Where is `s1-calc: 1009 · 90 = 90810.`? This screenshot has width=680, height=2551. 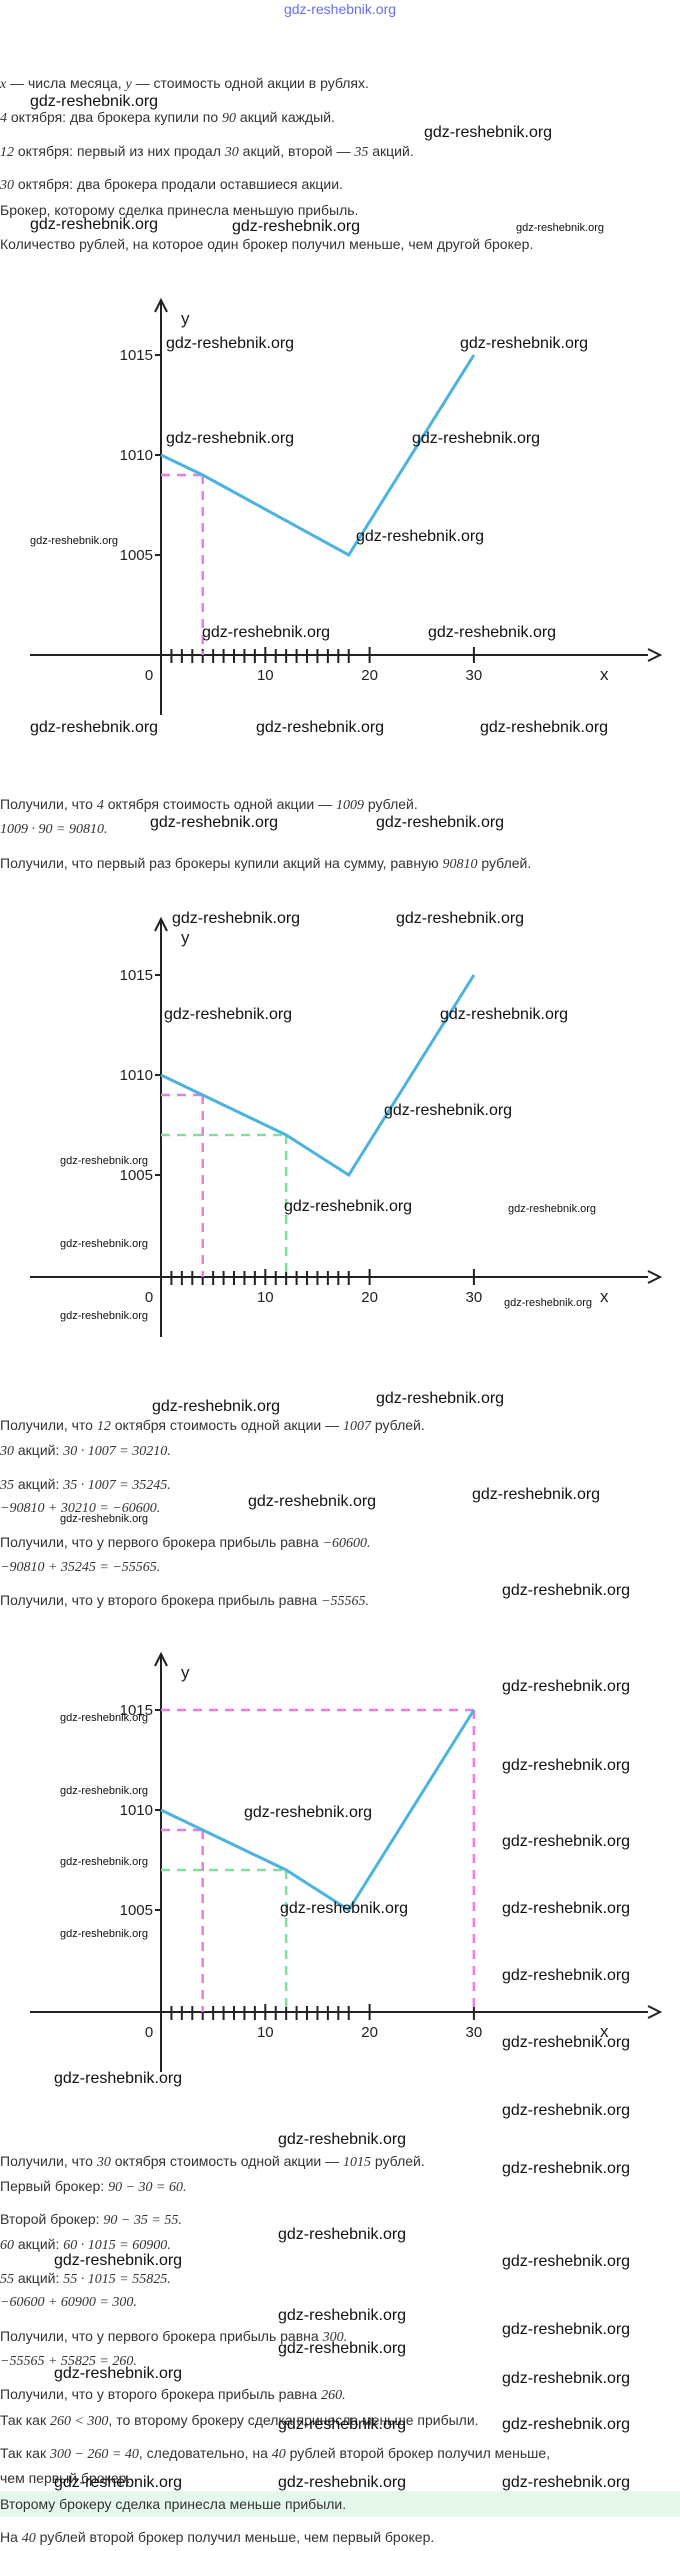
s1-calc: 1009 · 90 = 90810. is located at coordinates (54, 829).